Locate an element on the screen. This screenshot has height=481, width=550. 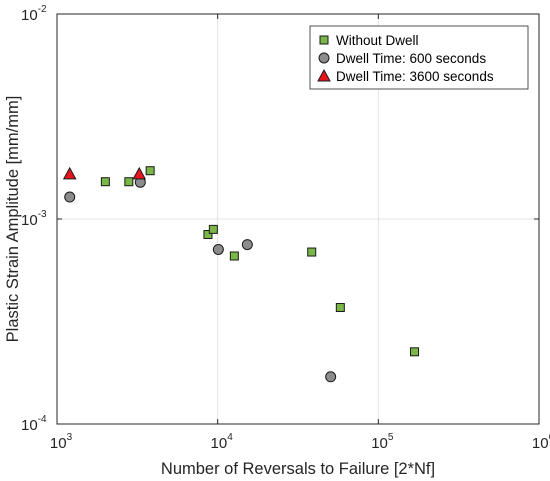
legend-box is located at coordinates (419, 57).